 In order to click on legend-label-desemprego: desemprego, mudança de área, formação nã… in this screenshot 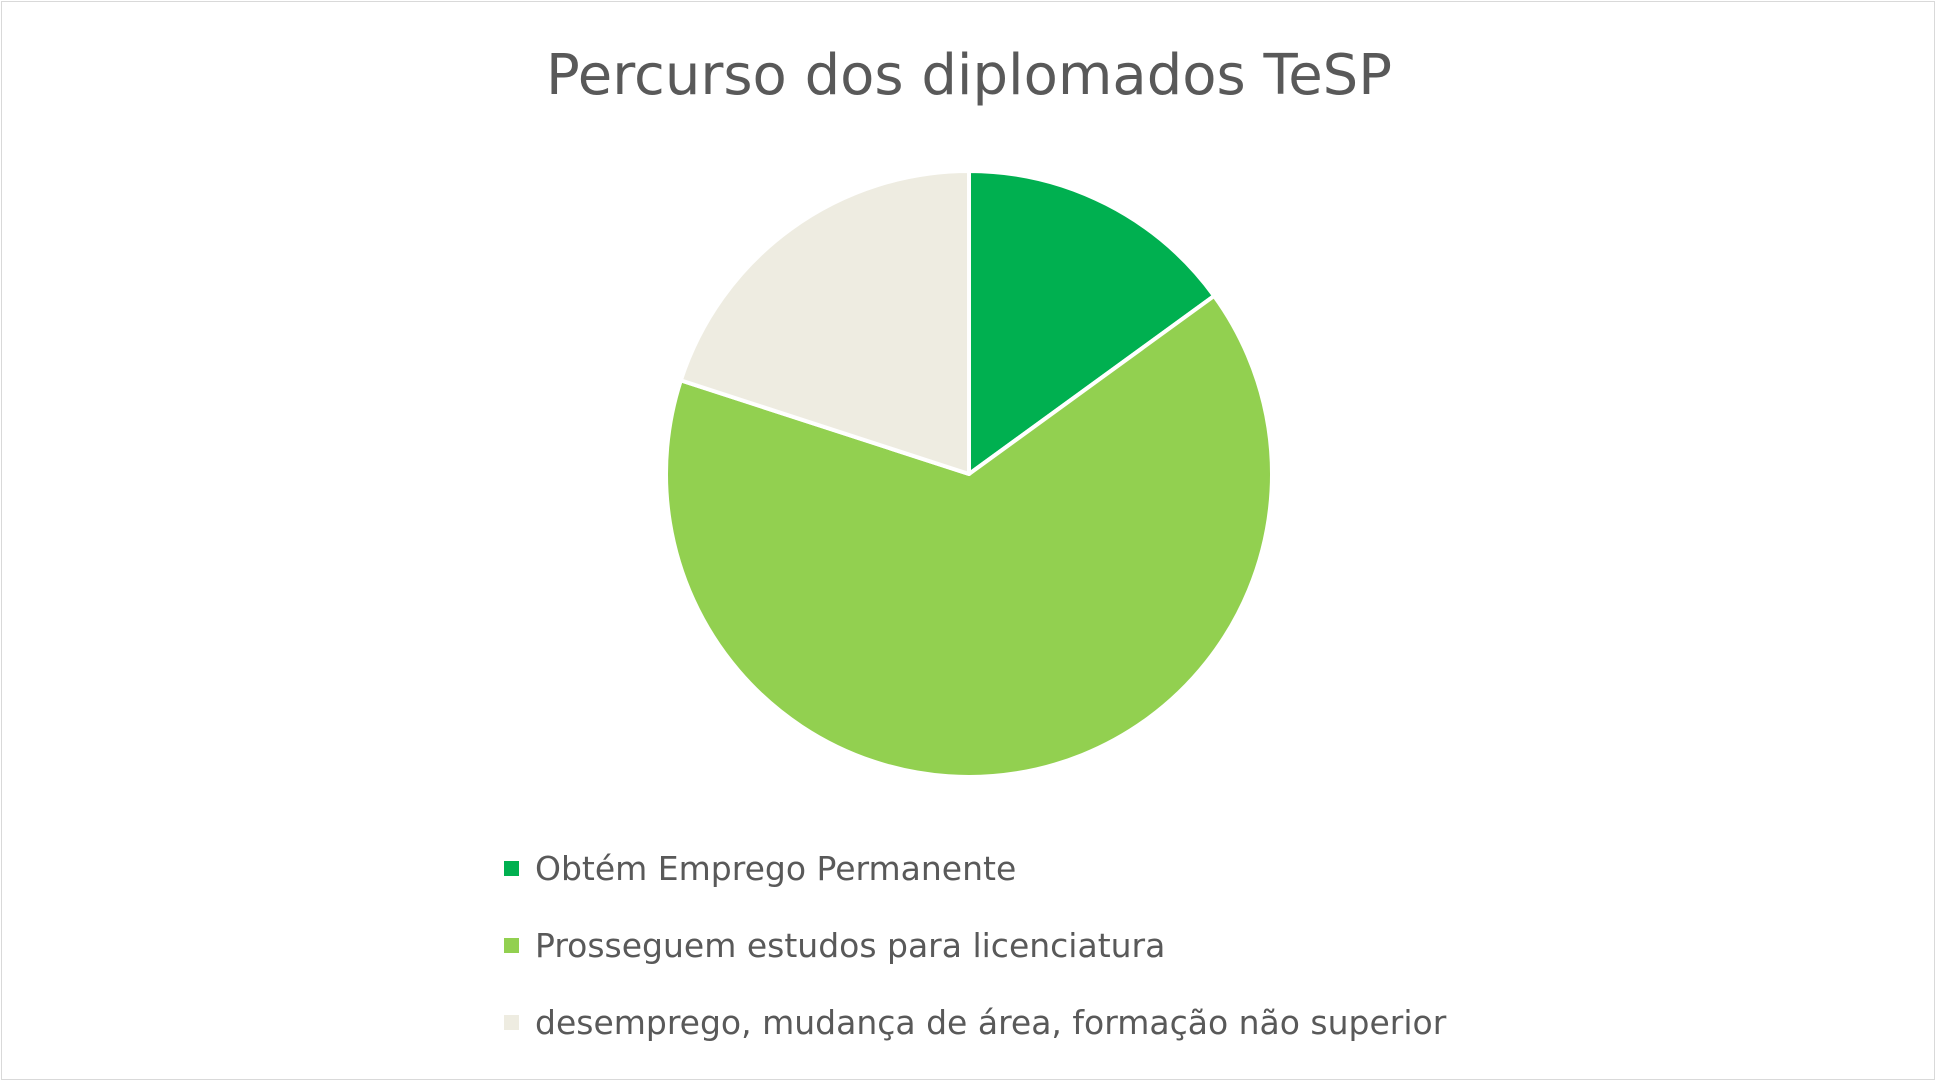, I will do `click(991, 1022)`.